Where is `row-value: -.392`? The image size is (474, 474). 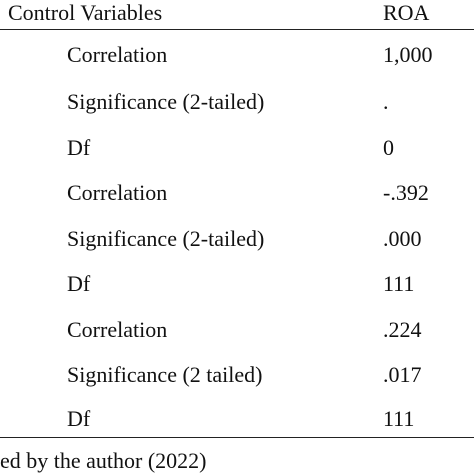
row-value: -.392 is located at coordinates (406, 192).